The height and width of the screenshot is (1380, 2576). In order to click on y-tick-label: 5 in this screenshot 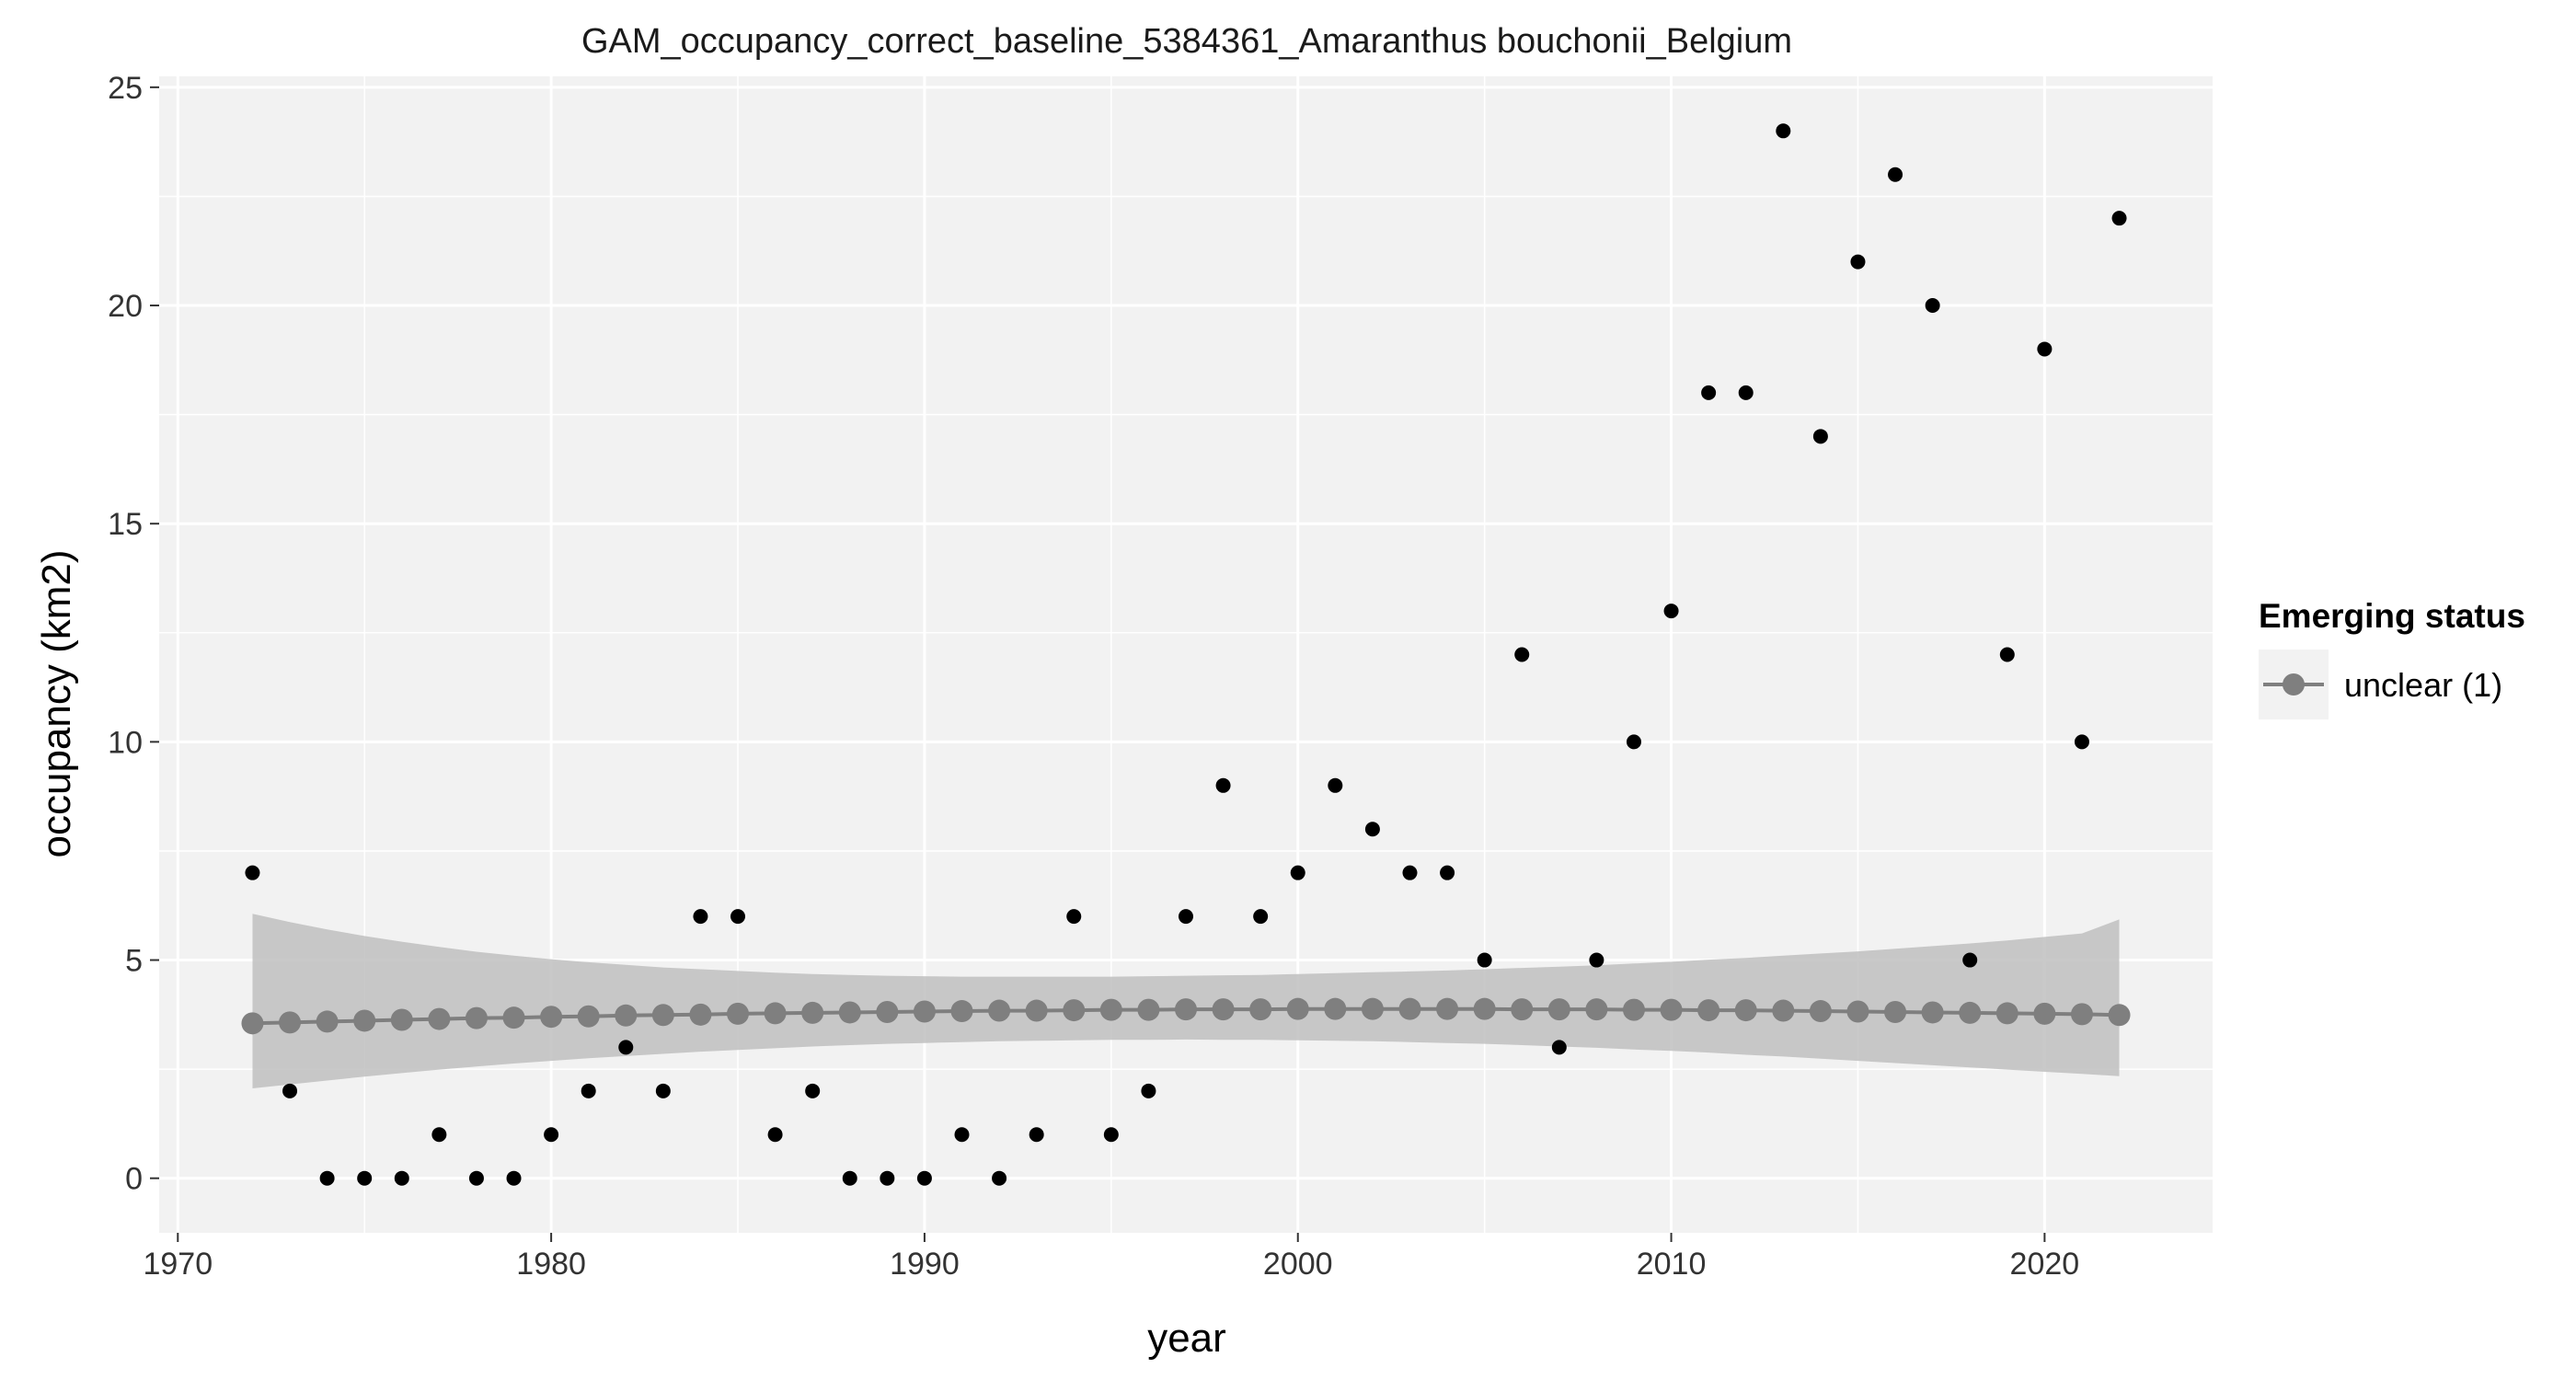, I will do `click(134, 961)`.